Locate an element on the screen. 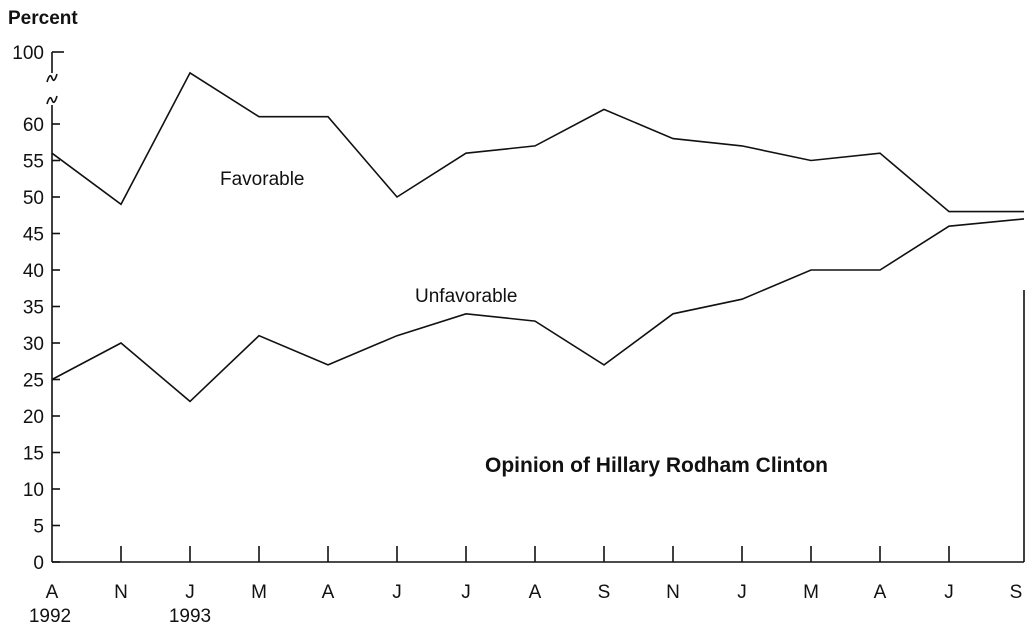  y-tick-label: 30 is located at coordinates (33, 344).